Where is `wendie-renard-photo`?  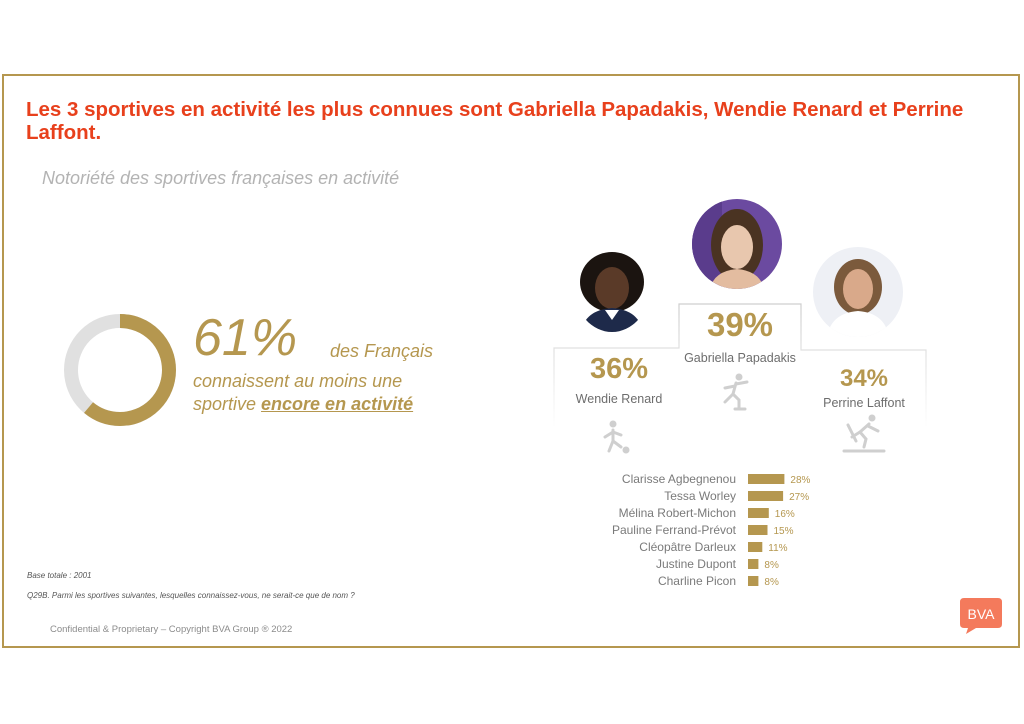
wendie-renard-photo is located at coordinates (612, 290).